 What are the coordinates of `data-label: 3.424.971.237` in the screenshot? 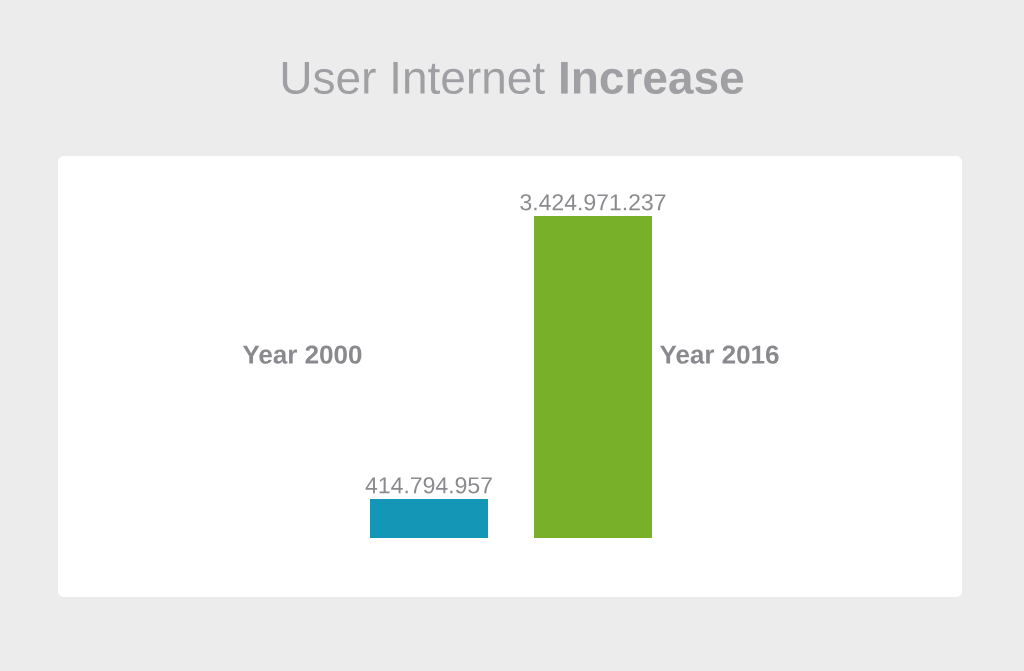 It's located at (593, 202).